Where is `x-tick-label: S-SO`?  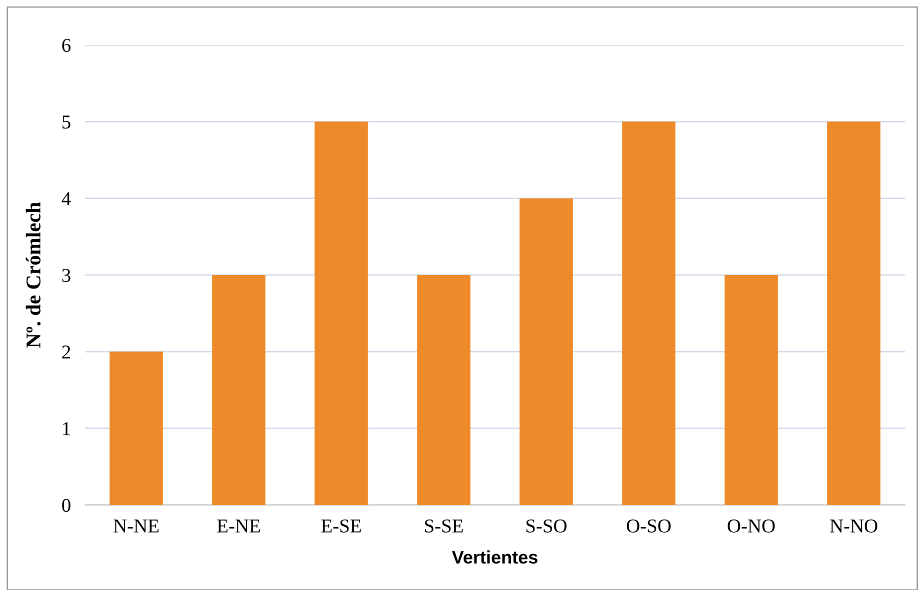 x-tick-label: S-SO is located at coordinates (546, 526).